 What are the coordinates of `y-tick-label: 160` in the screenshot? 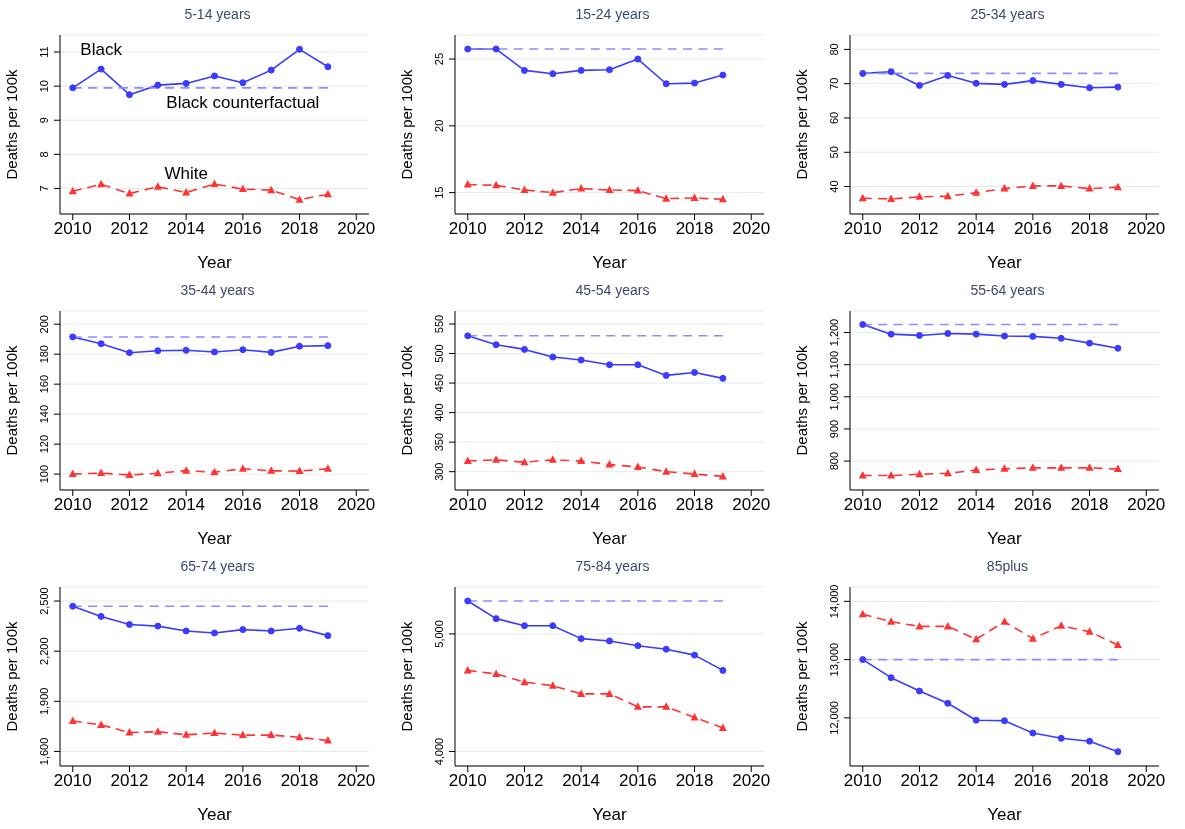 It's located at (44, 384).